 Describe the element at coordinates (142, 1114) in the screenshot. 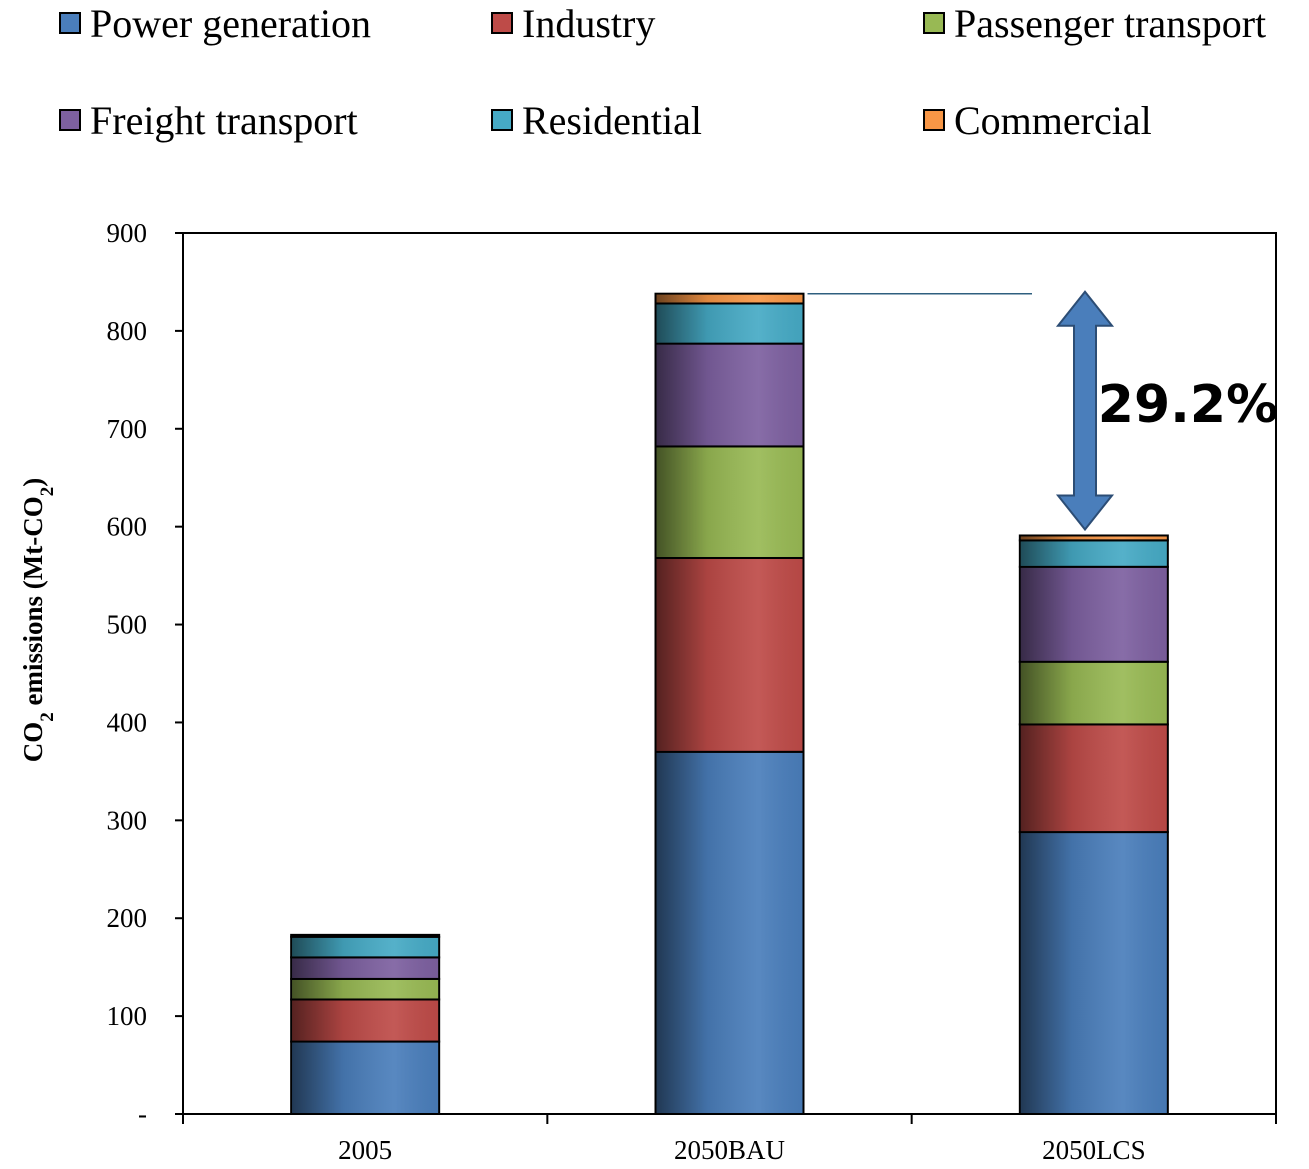

I see `y-tick-label: -` at that location.